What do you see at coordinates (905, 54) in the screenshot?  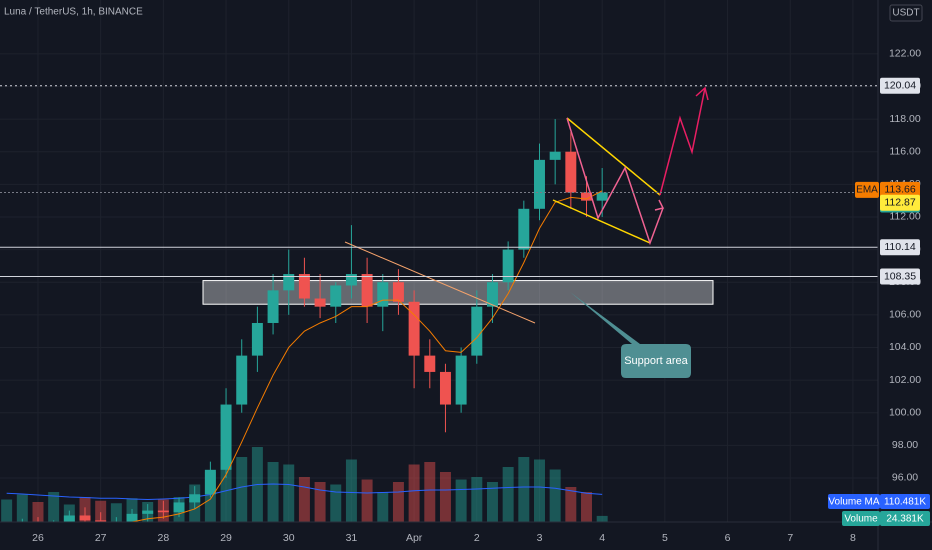 I see `y-tick-label: 122.00` at bounding box center [905, 54].